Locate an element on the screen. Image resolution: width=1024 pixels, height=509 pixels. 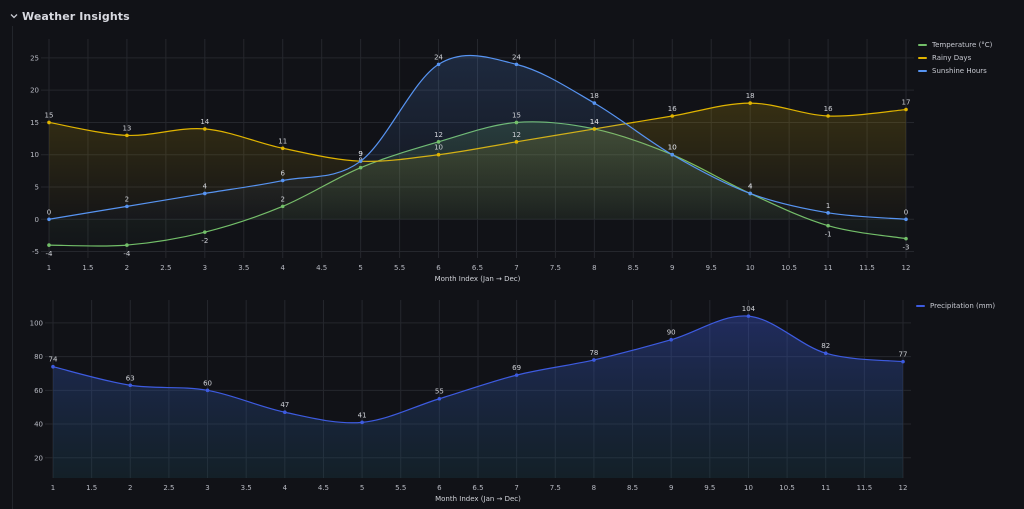
y-tick-label: 100 is located at coordinates (36, 323).